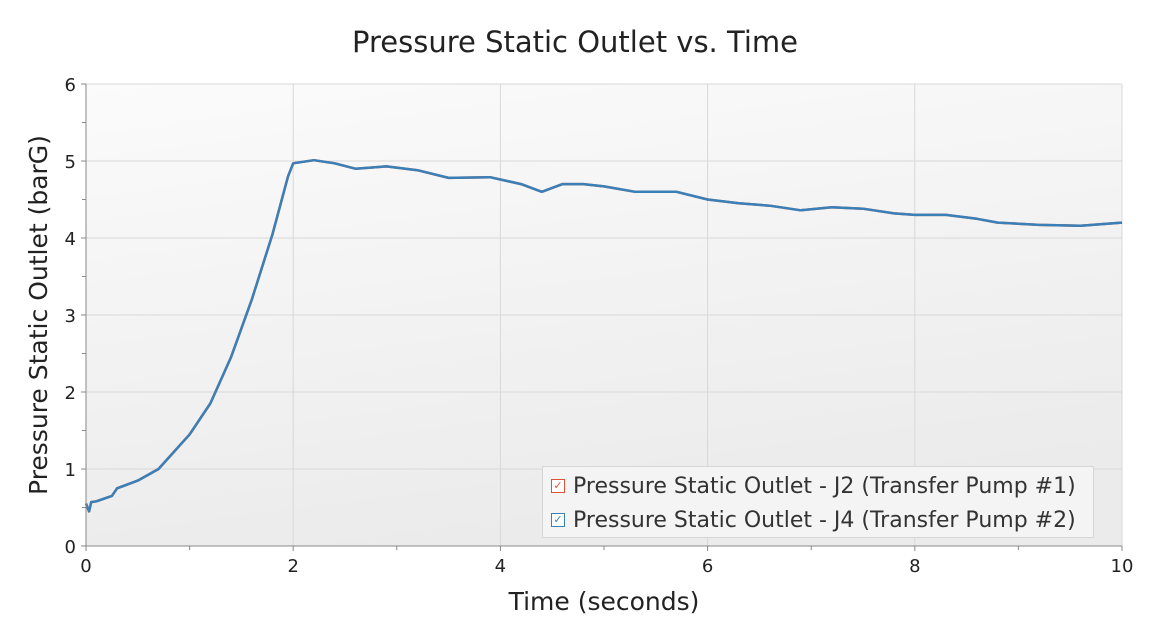 The image size is (1149, 644). What do you see at coordinates (914, 566) in the screenshot?
I see `x-tick-label: 8` at bounding box center [914, 566].